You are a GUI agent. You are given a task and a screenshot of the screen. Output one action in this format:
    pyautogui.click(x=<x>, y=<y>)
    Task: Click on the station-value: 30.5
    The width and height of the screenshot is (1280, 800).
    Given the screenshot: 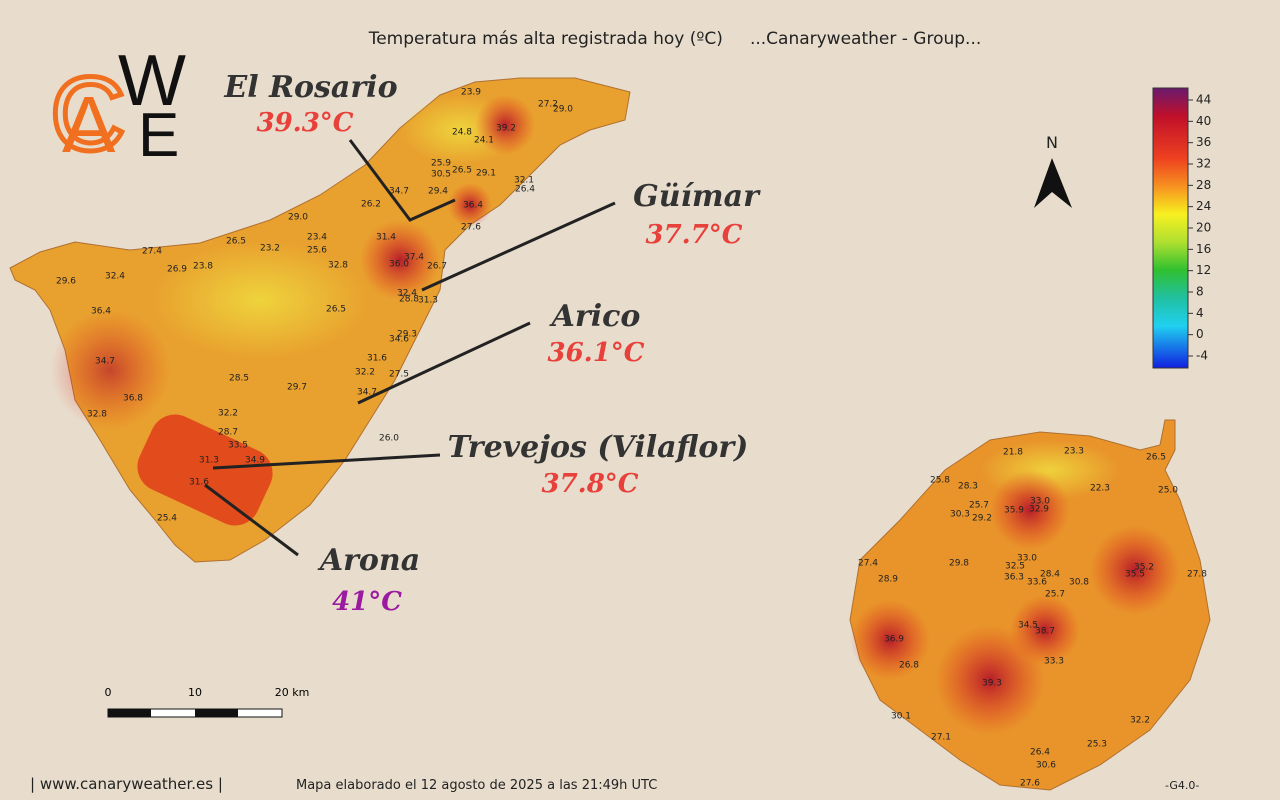 What is the action you would take?
    pyautogui.click(x=441, y=175)
    